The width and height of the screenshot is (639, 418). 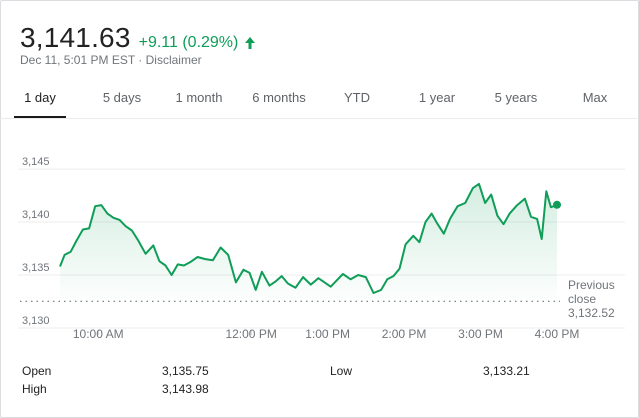 What do you see at coordinates (36, 162) in the screenshot?
I see `y-tick-label: 3,145` at bounding box center [36, 162].